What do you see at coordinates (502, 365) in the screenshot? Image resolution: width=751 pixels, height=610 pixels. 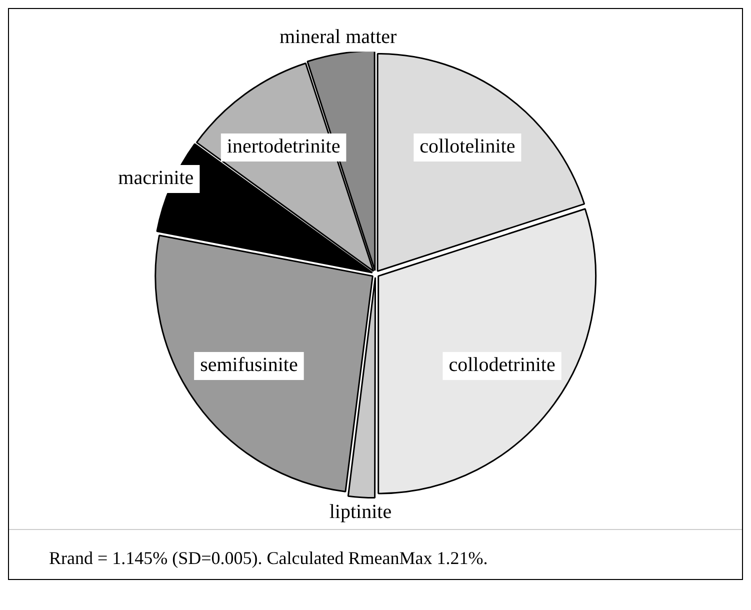 I see `slice-label: collodetrinite` at bounding box center [502, 365].